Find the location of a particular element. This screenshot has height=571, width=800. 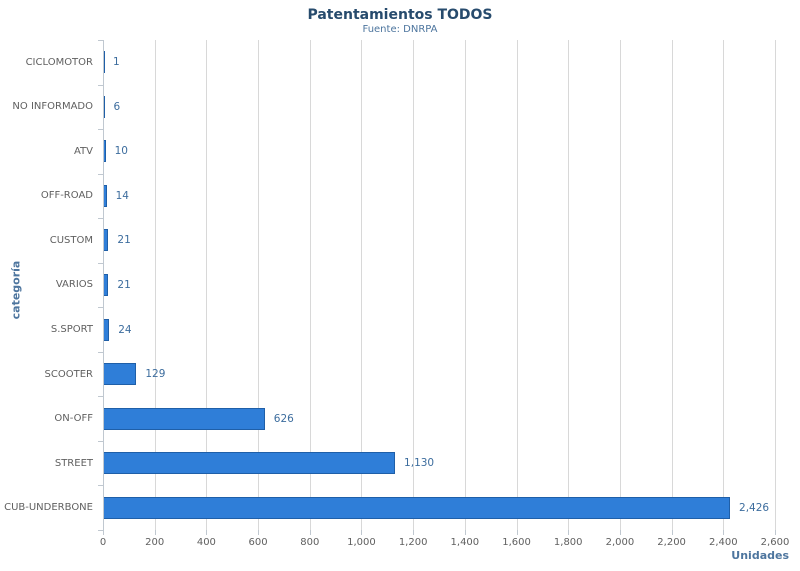

bar-row: STREET 1,130 is located at coordinates (415, 463).